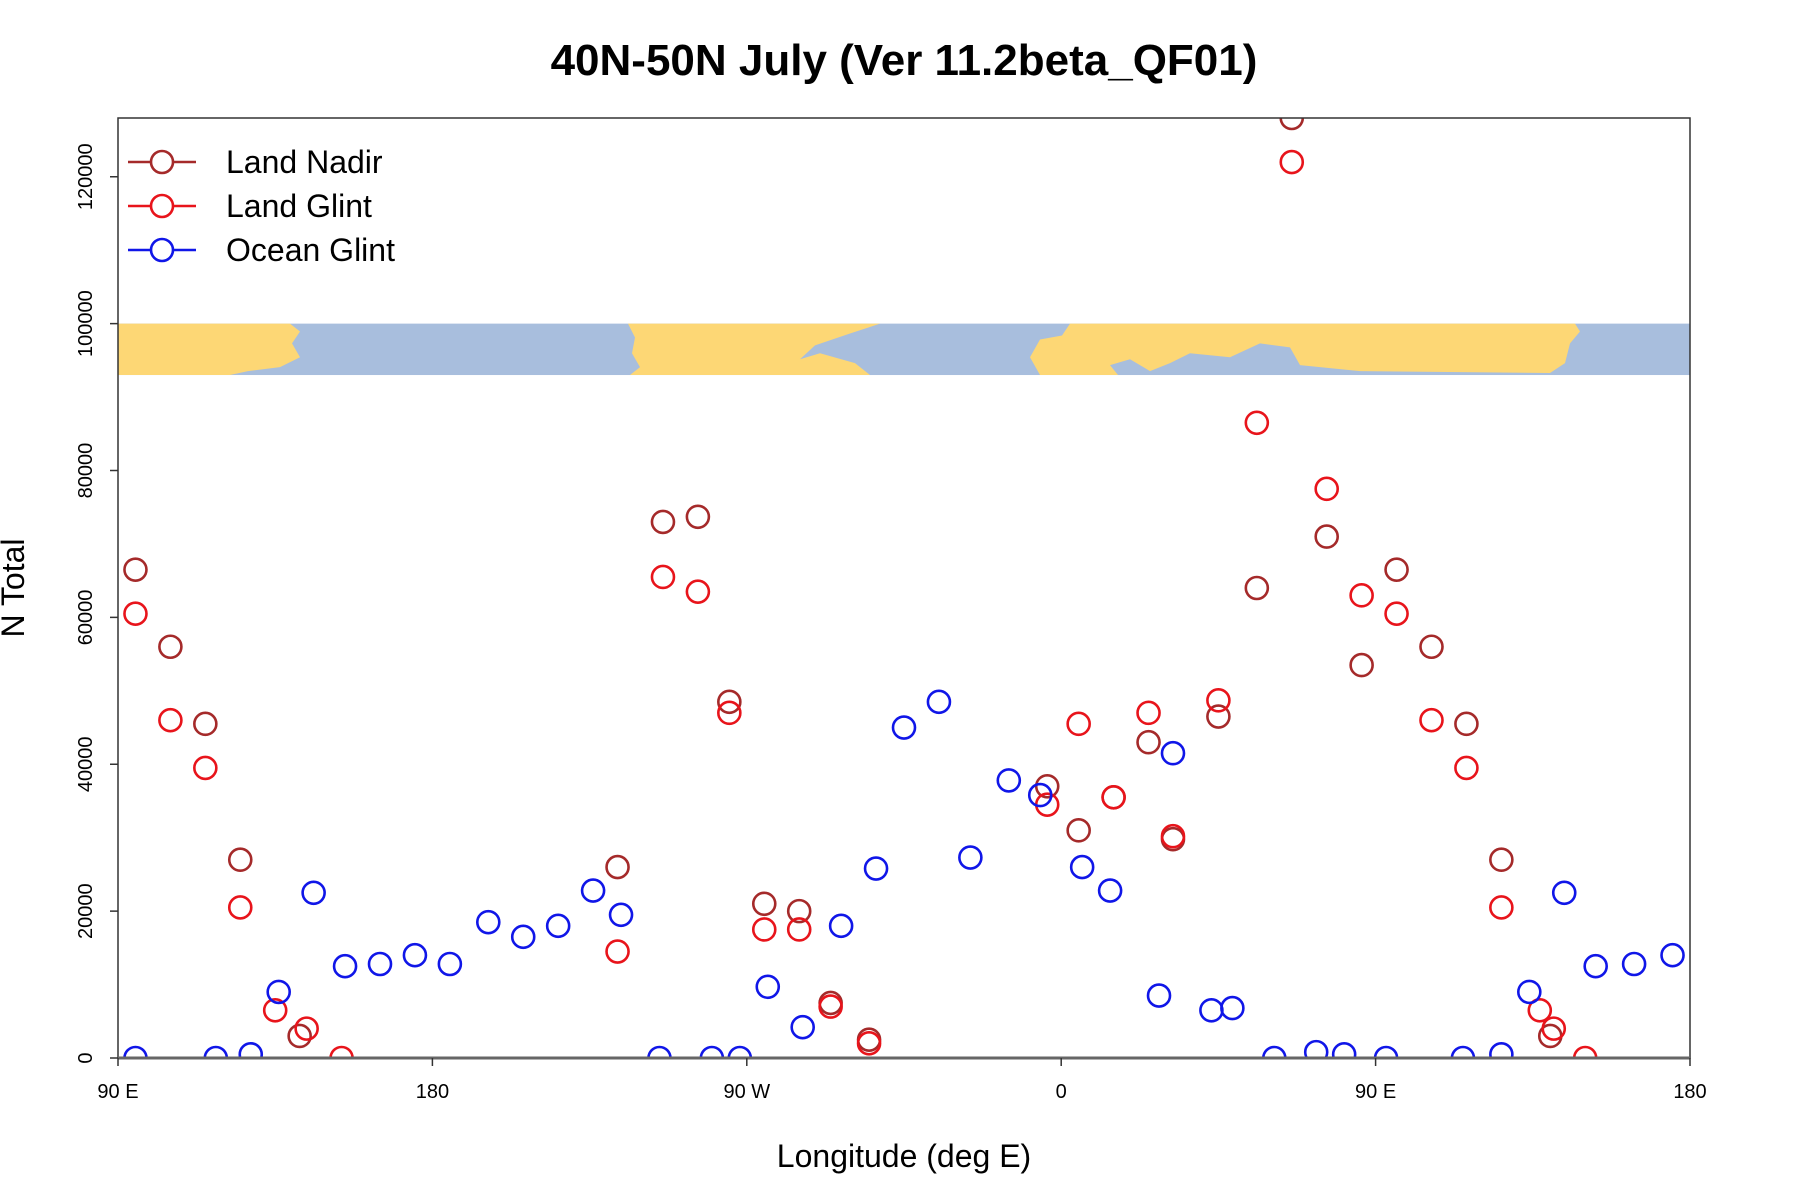  I want to click on y-axis-label: N Total, so click(15, 587).